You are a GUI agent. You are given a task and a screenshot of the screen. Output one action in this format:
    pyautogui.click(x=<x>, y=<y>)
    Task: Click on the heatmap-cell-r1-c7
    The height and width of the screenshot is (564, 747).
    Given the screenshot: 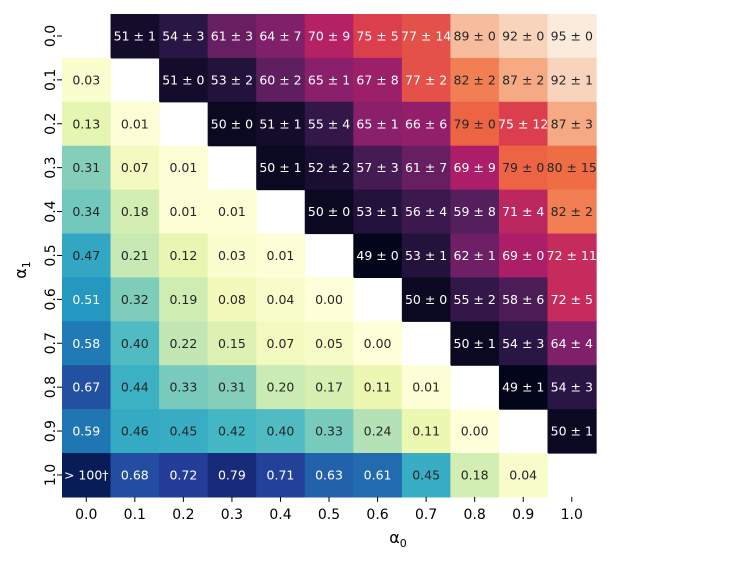 What is the action you would take?
    pyautogui.click(x=426, y=80)
    